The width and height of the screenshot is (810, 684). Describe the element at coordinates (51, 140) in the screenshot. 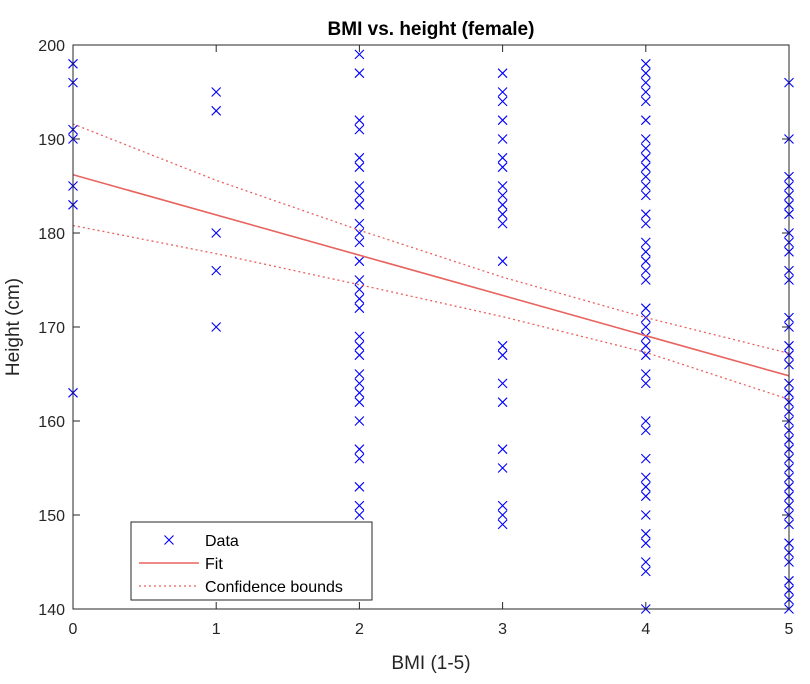

I see `y-tick-label: 190` at that location.